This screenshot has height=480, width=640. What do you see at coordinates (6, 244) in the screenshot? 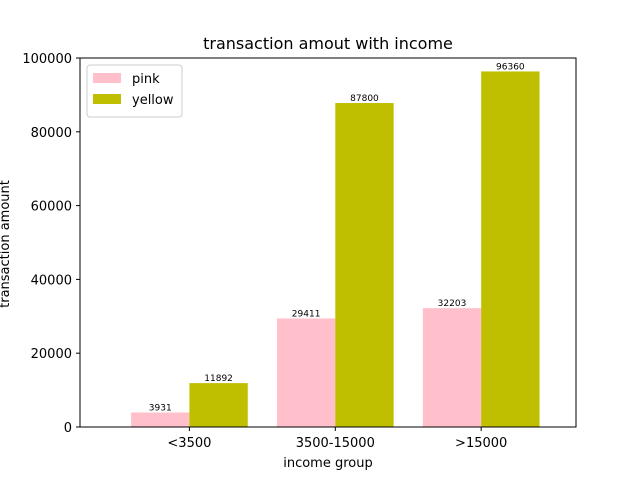
I see `y-axis-label: transaction amount` at bounding box center [6, 244].